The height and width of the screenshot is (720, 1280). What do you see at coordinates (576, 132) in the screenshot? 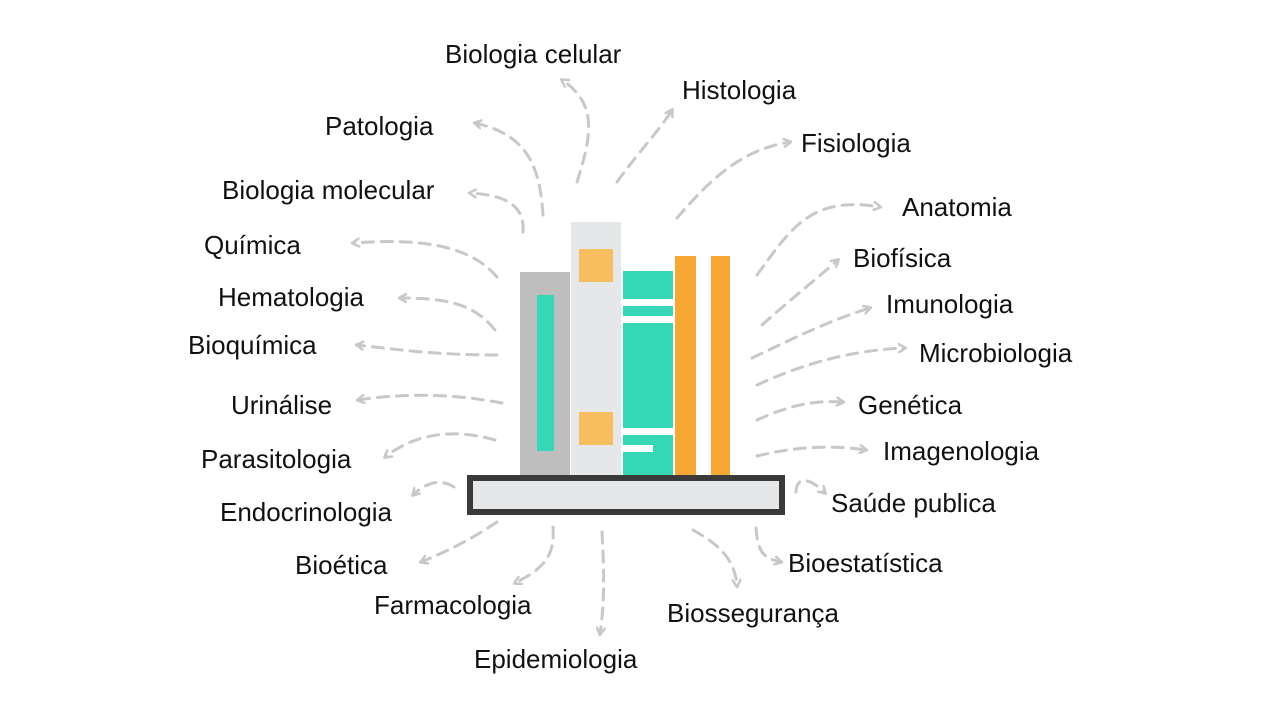
I see `arrow-biologia-celular` at bounding box center [576, 132].